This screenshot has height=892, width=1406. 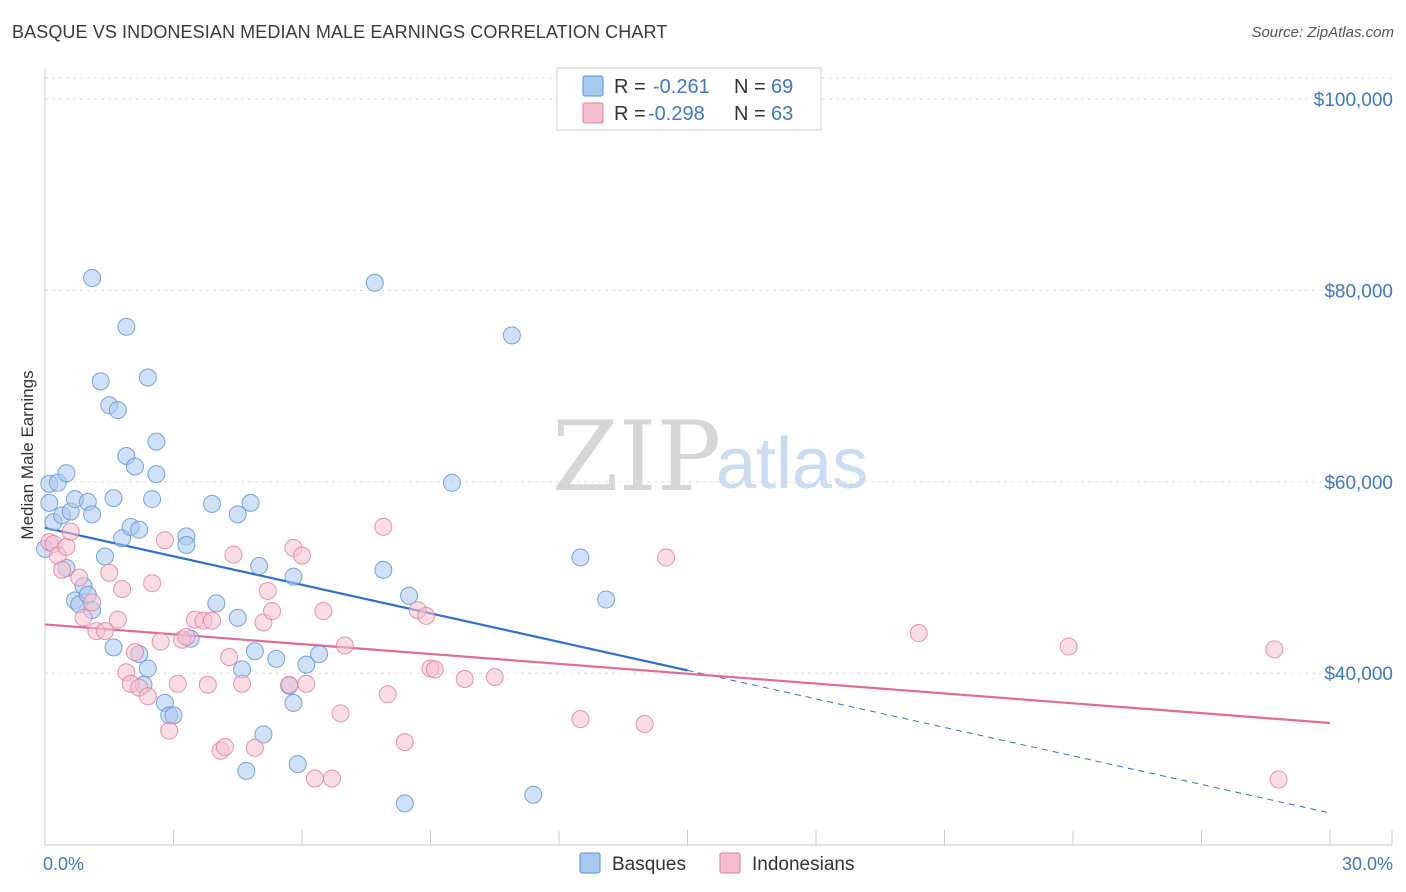 I want to click on bottom-legend-label-basques: Basques, so click(x=649, y=864).